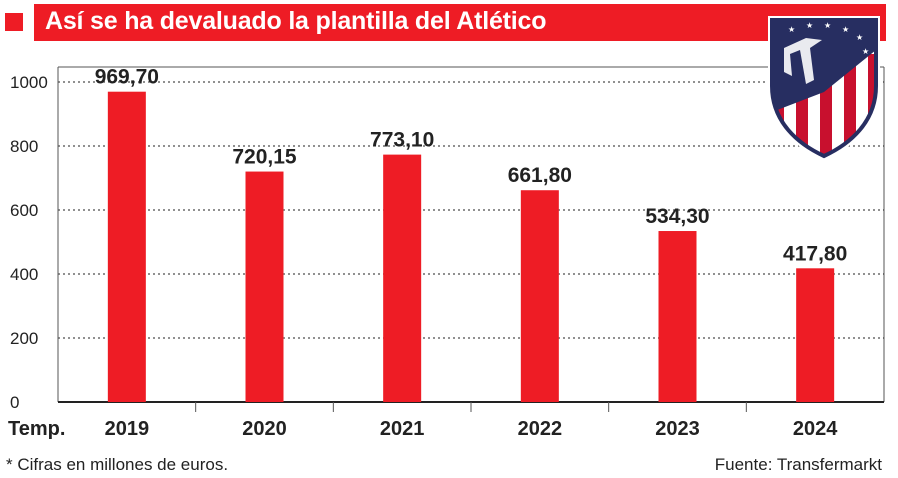  I want to click on source-credit: Fuente: Transfermarkt, so click(798, 464).